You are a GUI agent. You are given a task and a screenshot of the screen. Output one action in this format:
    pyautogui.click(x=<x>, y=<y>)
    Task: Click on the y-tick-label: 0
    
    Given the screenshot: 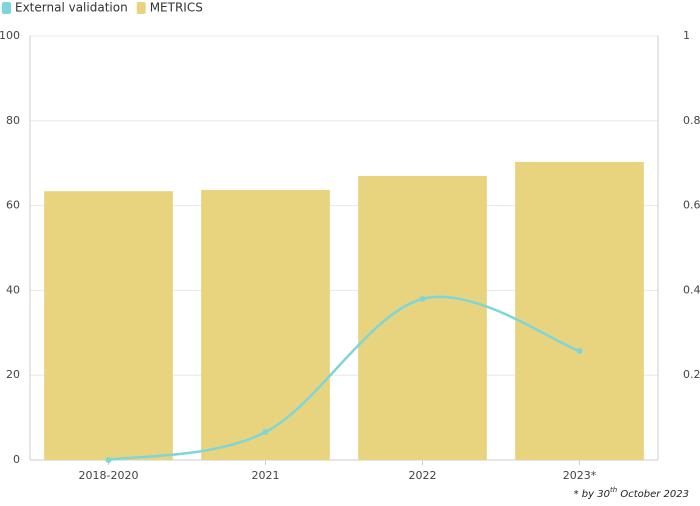 What is the action you would take?
    pyautogui.click(x=16, y=459)
    